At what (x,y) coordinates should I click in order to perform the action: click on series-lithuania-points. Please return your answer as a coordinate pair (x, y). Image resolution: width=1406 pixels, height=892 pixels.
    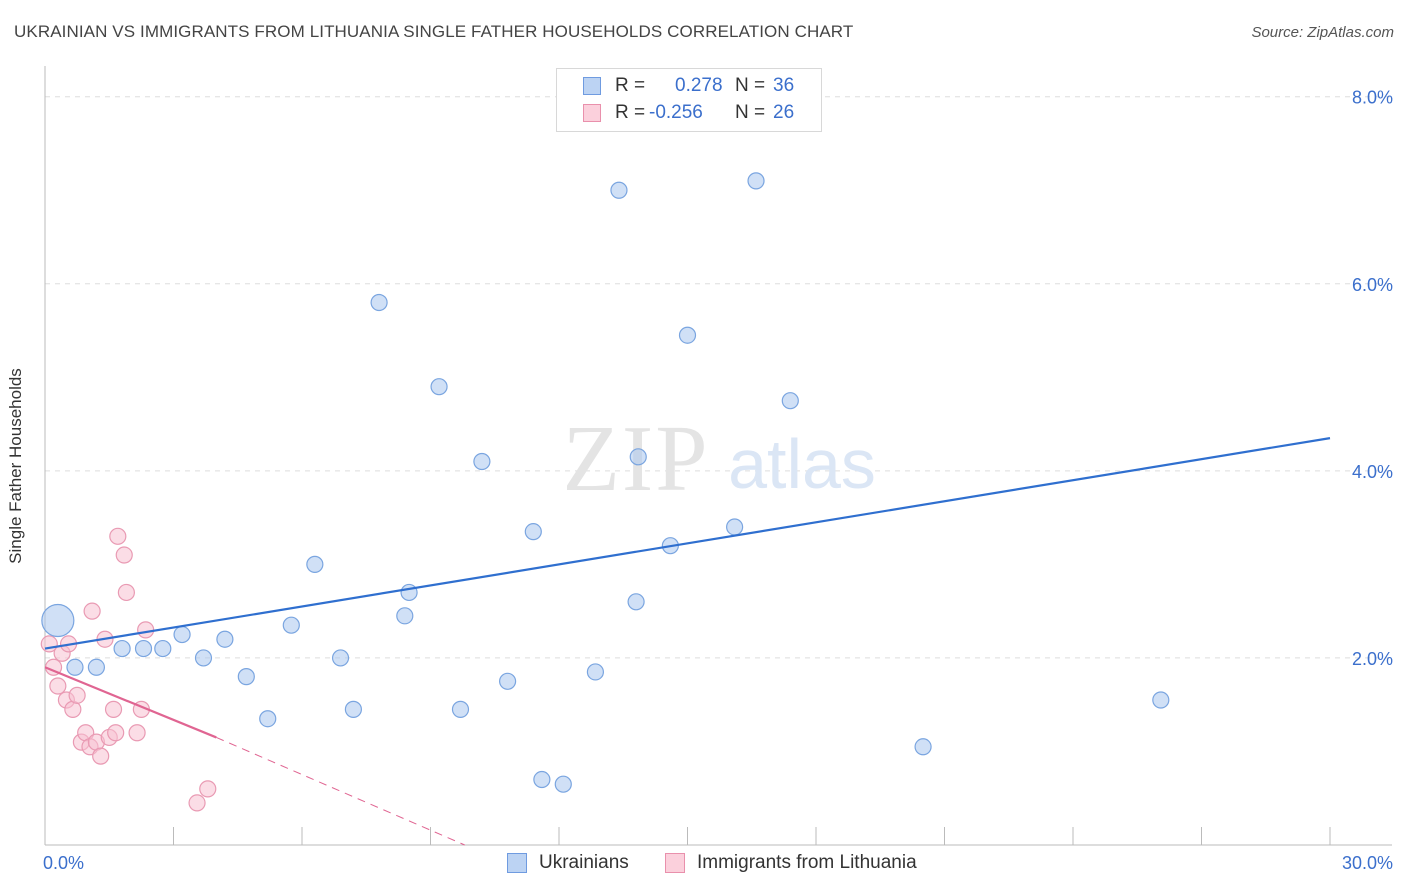
    Looking at the image, I should click on (128, 669).